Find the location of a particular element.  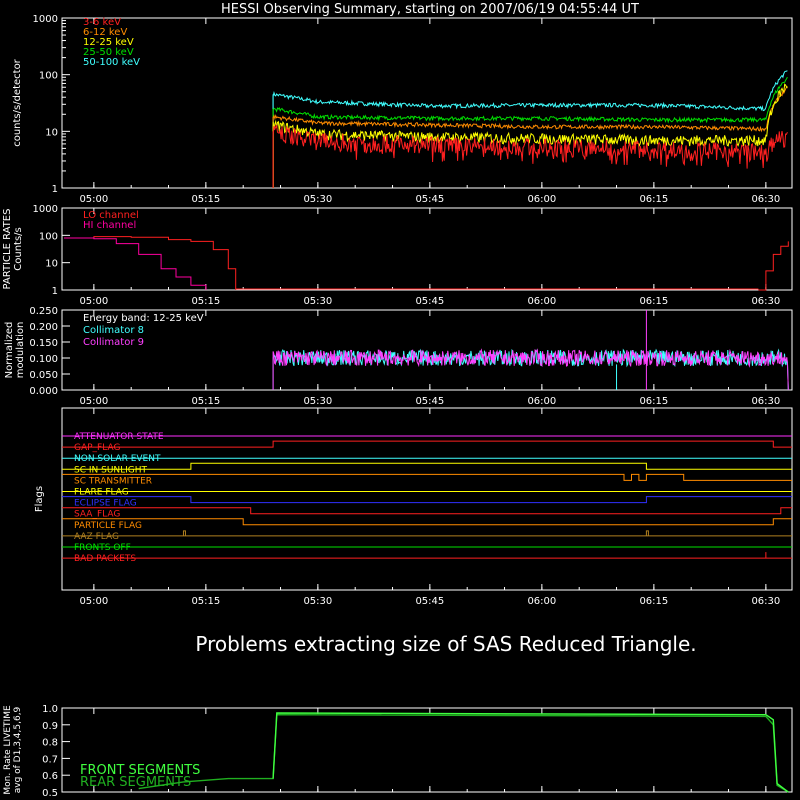

flag-label: GAP_FLAG is located at coordinates (97, 448).